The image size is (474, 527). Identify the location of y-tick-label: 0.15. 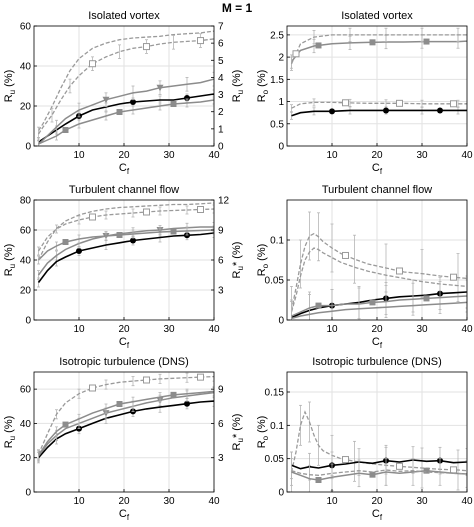
(275, 393).